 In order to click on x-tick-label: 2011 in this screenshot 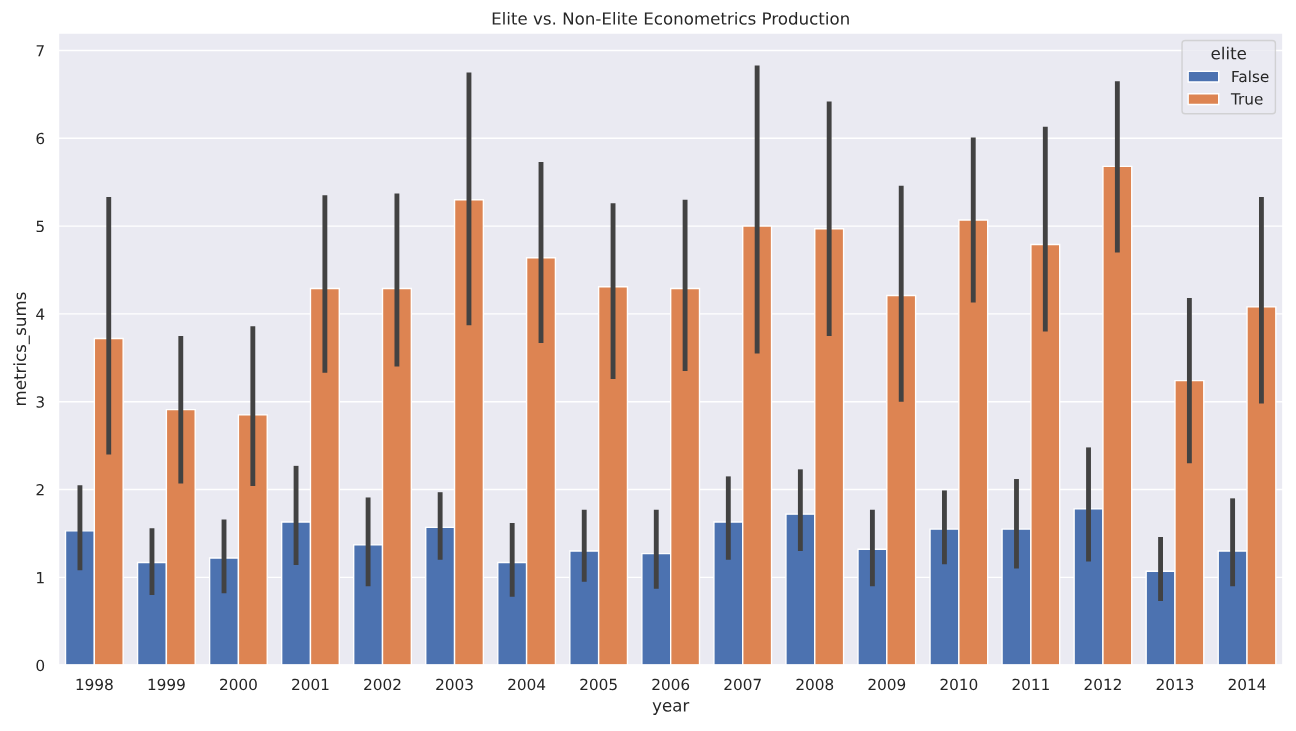, I will do `click(1030, 684)`.